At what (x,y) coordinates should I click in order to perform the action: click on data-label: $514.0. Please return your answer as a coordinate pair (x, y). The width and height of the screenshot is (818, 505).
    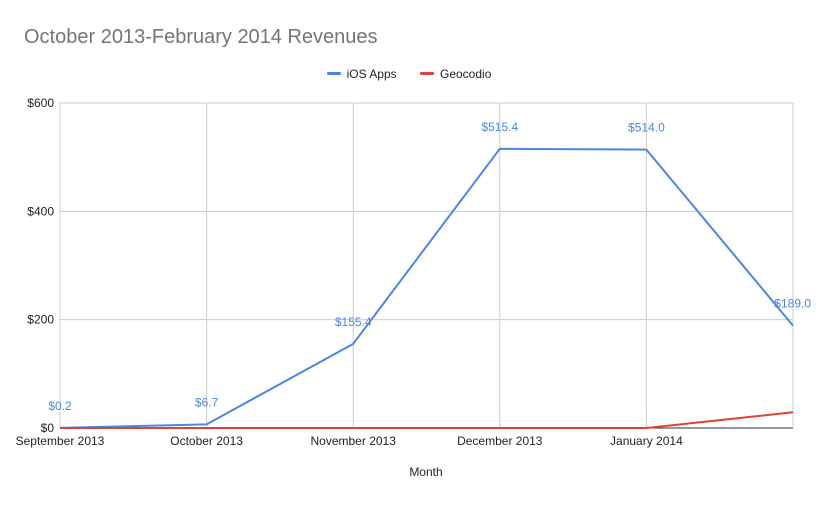
    Looking at the image, I should click on (646, 128).